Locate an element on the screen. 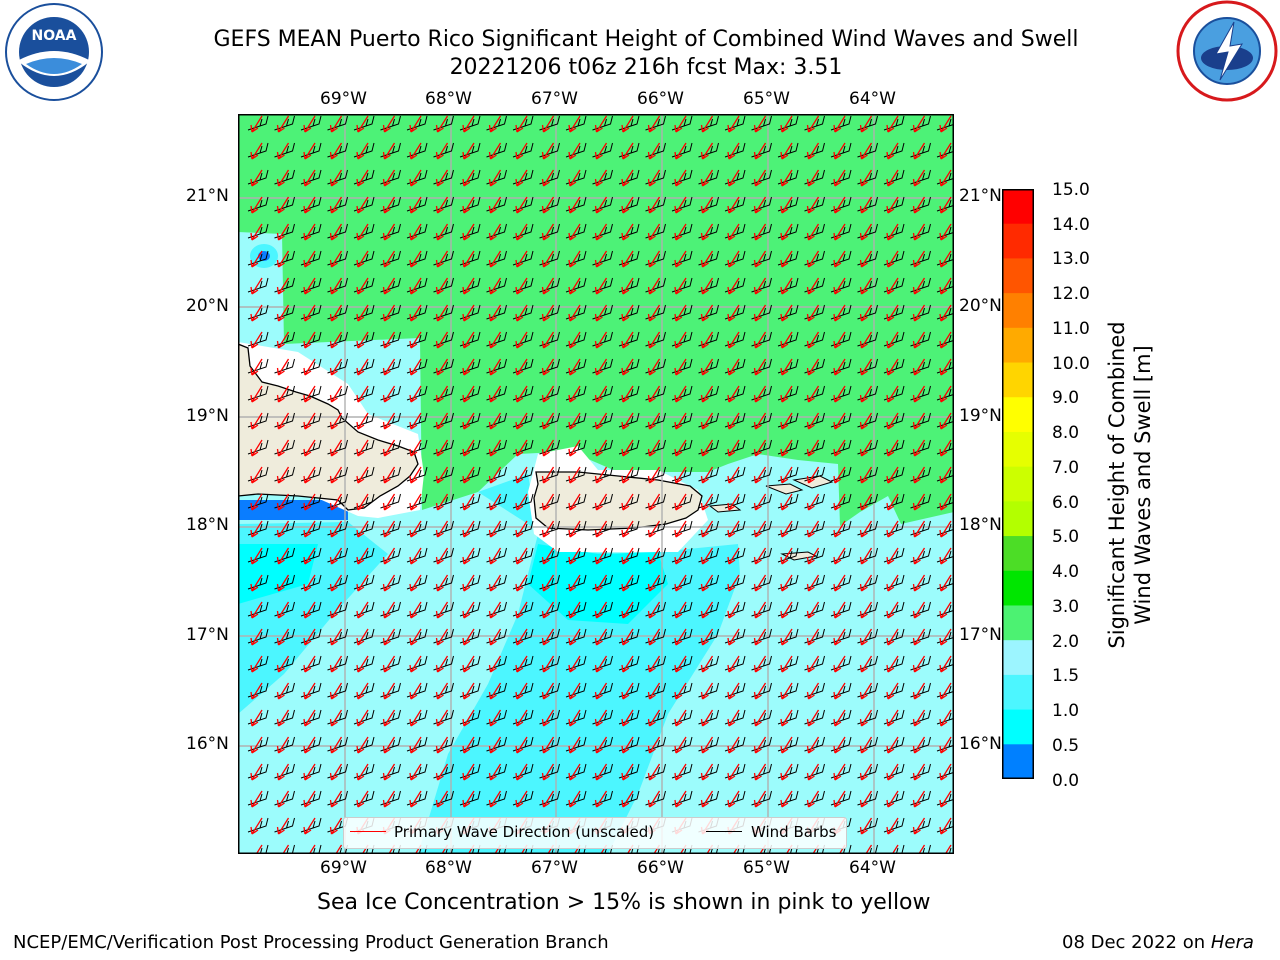  lat-label-right: 18°N is located at coordinates (980, 525).